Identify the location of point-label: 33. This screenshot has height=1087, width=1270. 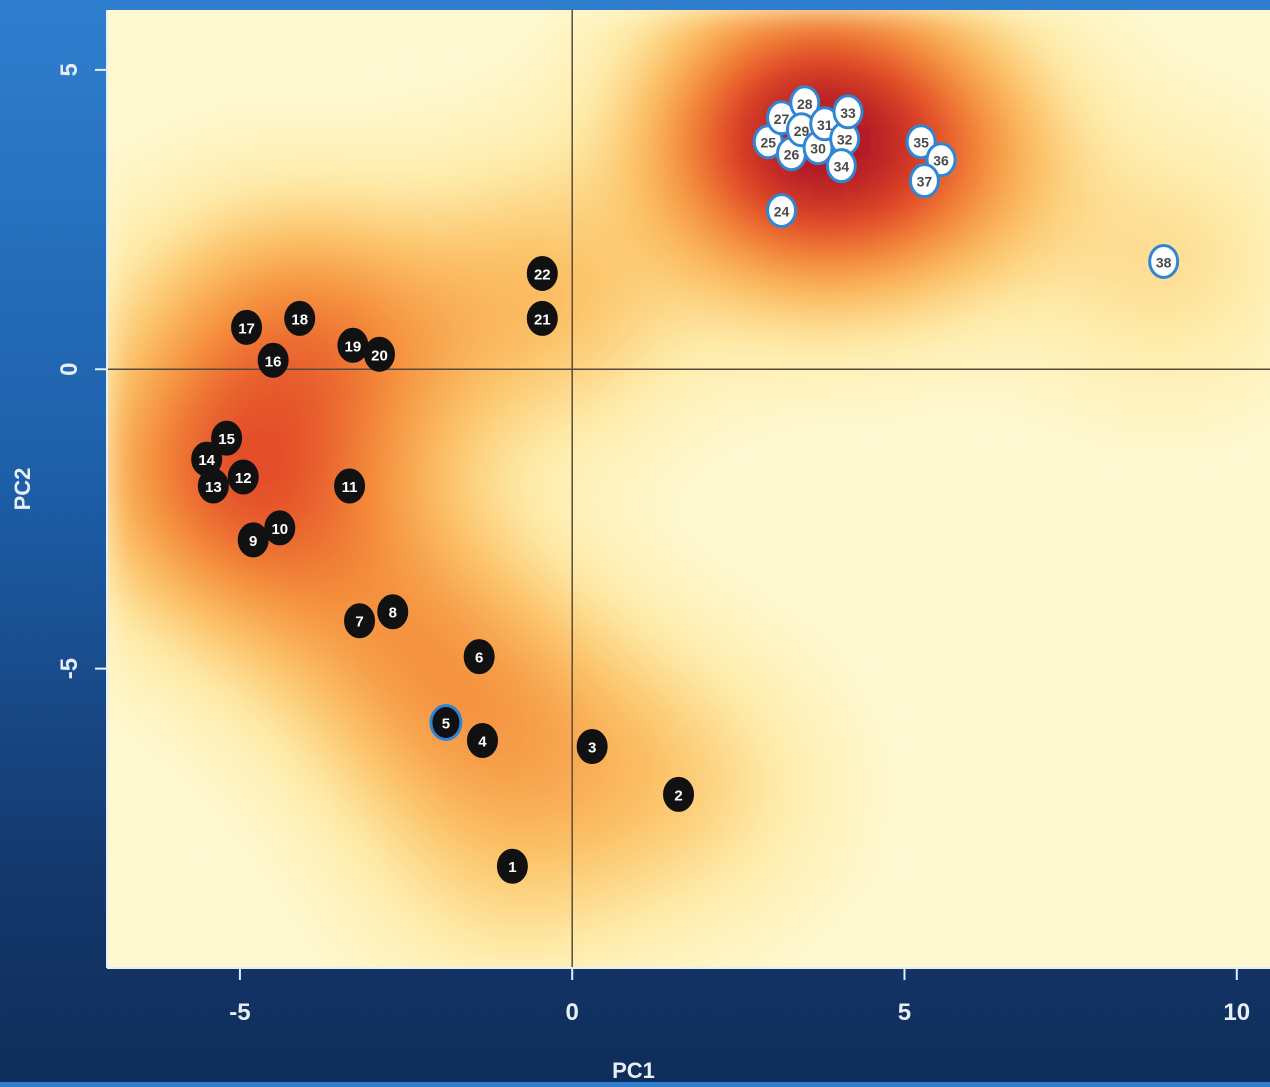
(848, 113).